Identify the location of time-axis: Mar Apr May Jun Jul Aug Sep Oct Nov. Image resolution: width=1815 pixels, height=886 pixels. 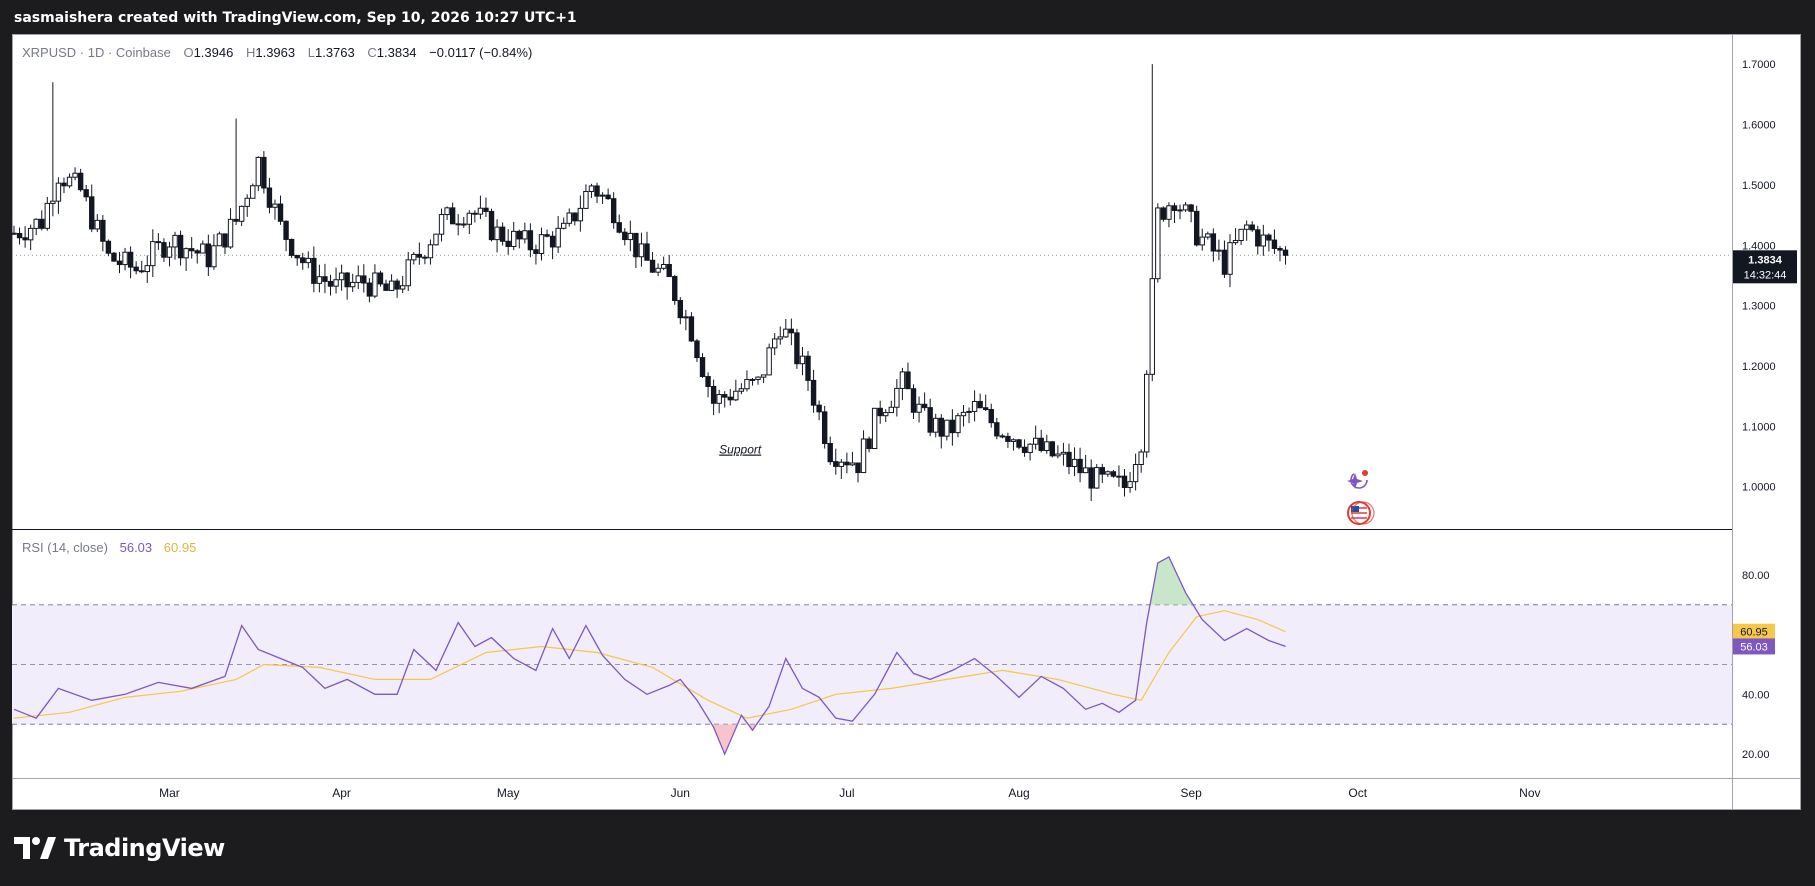
(849, 793).